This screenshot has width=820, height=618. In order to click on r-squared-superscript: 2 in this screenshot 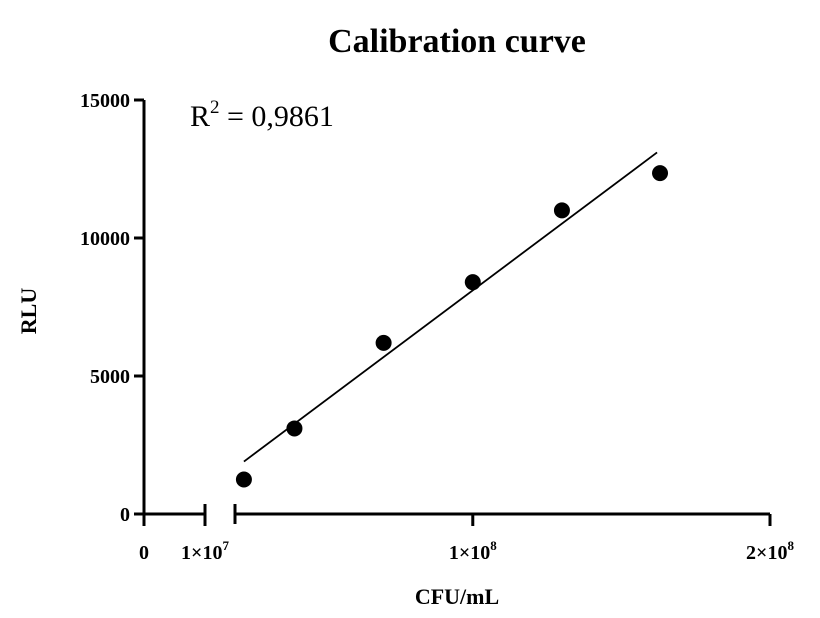, I will do `click(215, 107)`.